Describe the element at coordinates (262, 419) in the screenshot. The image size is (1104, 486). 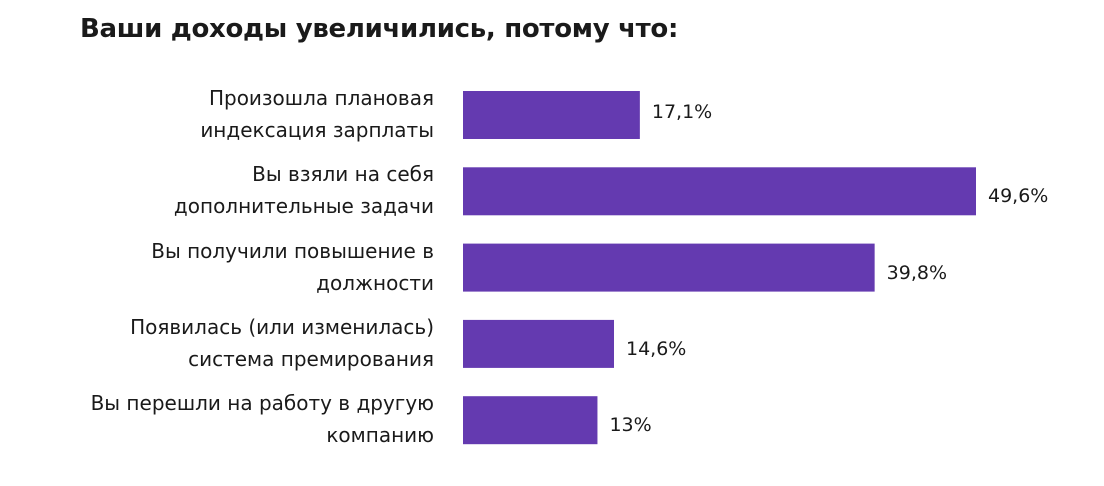
I see `category-label: Вы перешли на работу в другую компанию` at that location.